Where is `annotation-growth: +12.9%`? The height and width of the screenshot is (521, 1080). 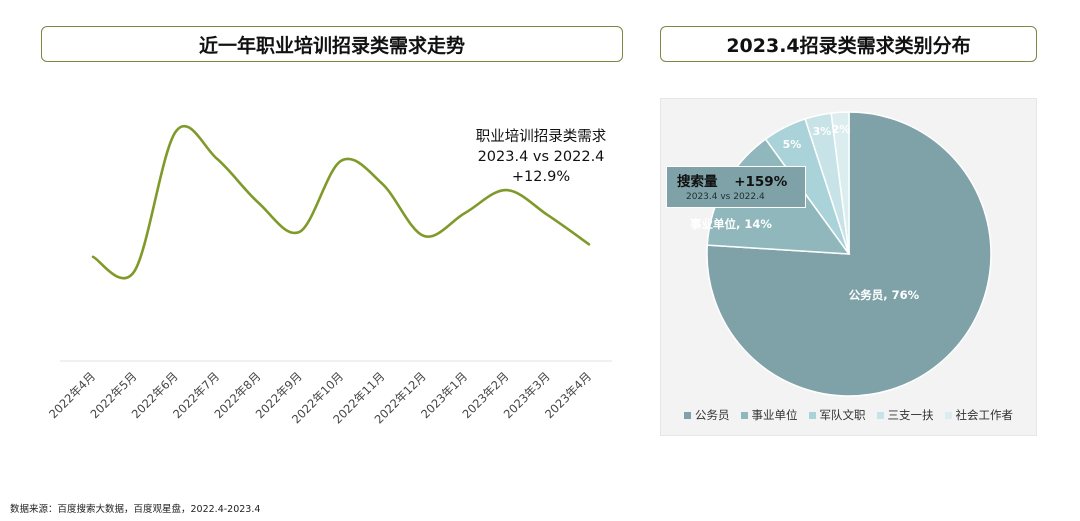
annotation-growth: +12.9% is located at coordinates (541, 177).